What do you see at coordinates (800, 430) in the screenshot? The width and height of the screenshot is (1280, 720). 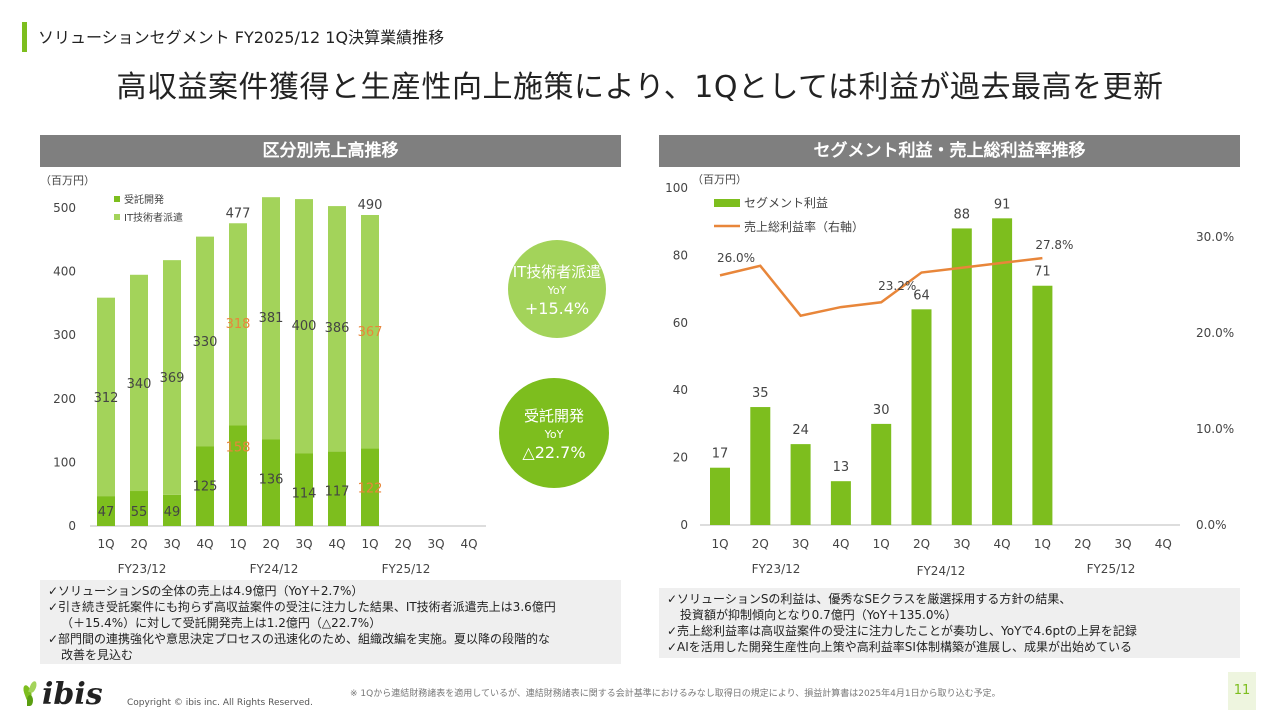 I see `data-label-segment-profit: 24` at bounding box center [800, 430].